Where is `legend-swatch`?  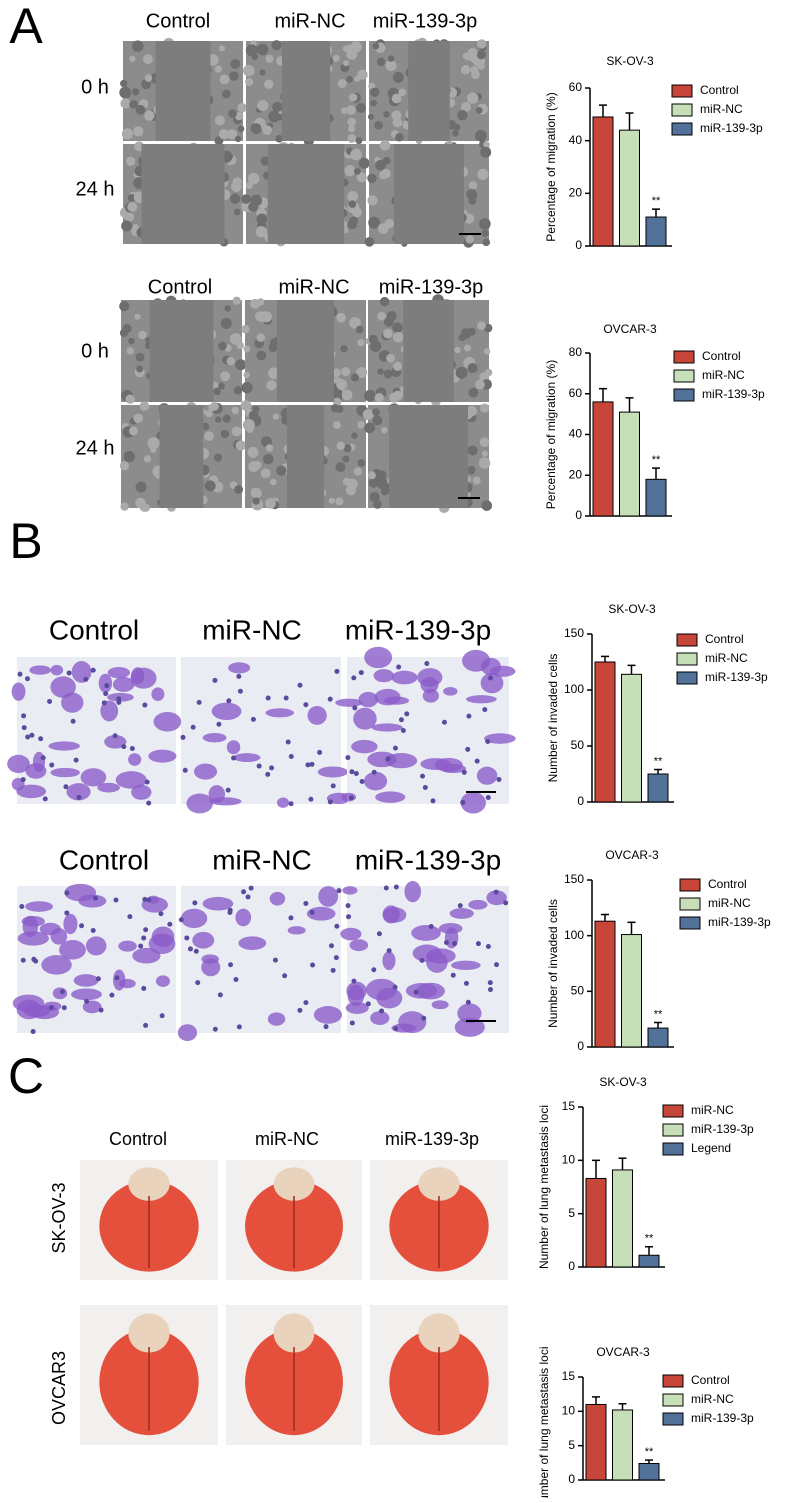 legend-swatch is located at coordinates (687, 678).